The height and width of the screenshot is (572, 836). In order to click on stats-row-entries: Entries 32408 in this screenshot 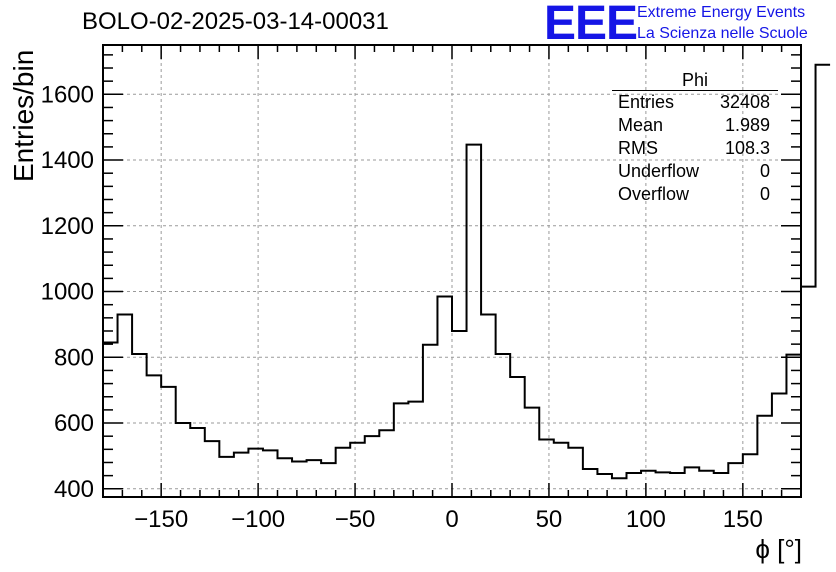, I will do `click(695, 102)`.